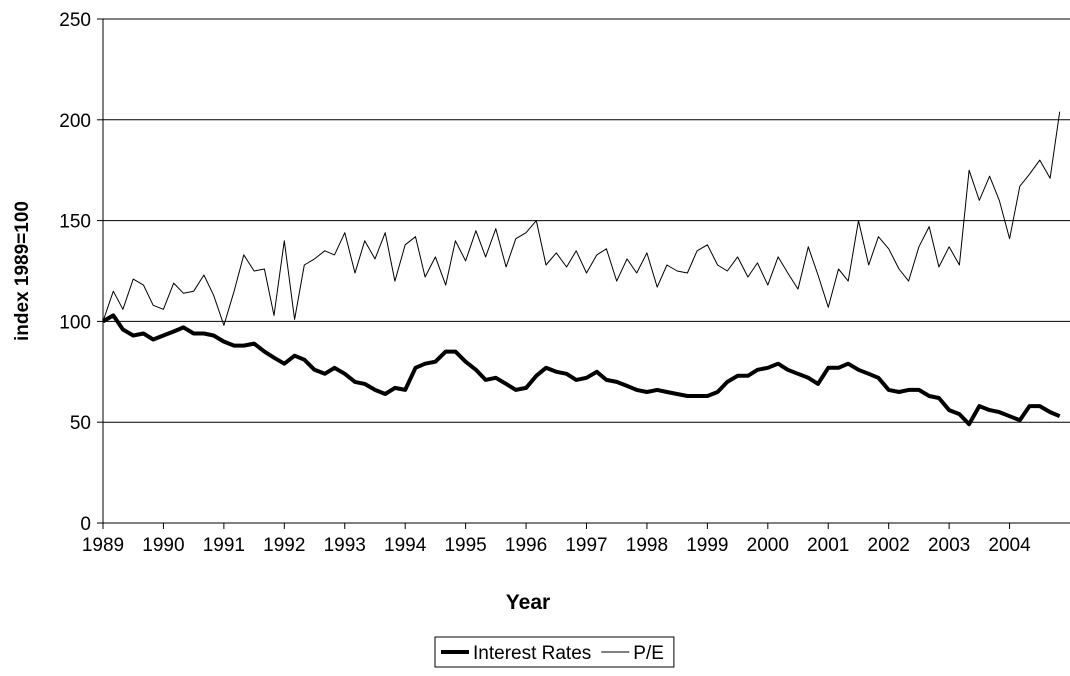 Image resolution: width=1070 pixels, height=676 pixels. I want to click on x-tick-label: 1990, so click(163, 545).